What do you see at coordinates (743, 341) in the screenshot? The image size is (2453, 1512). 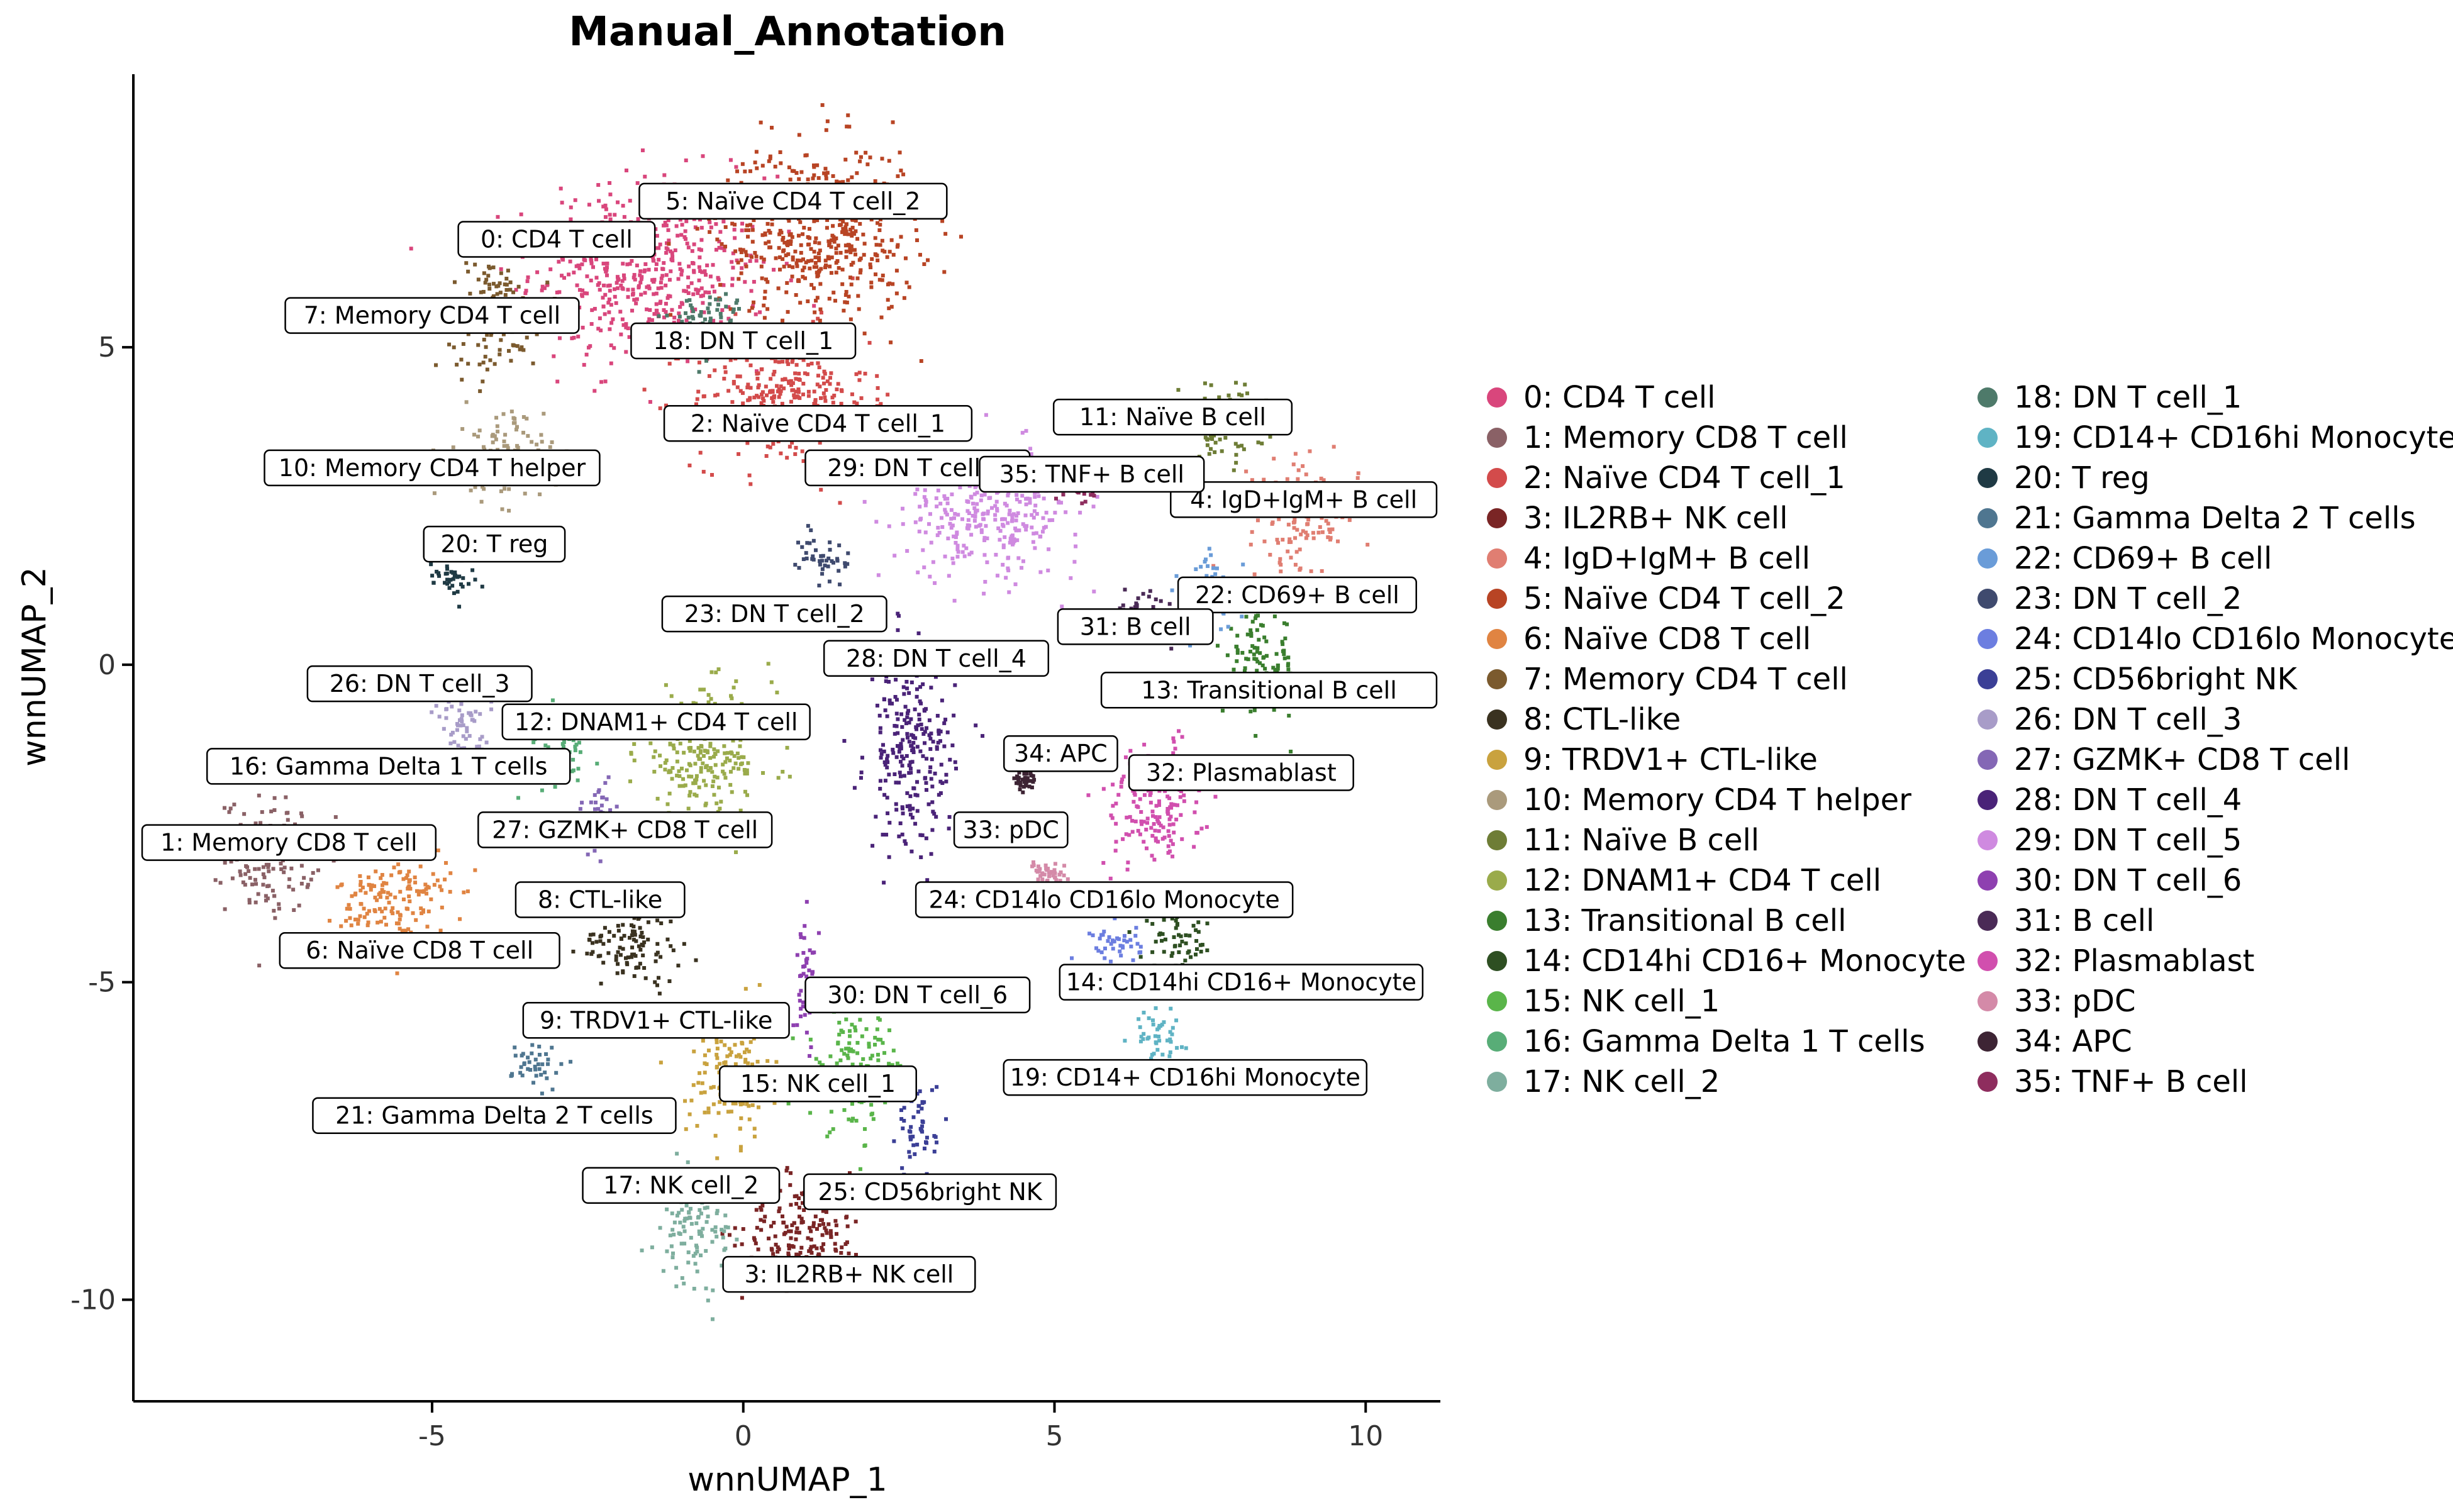 I see `cluster-label-text: 18: DN T cell_1` at bounding box center [743, 341].